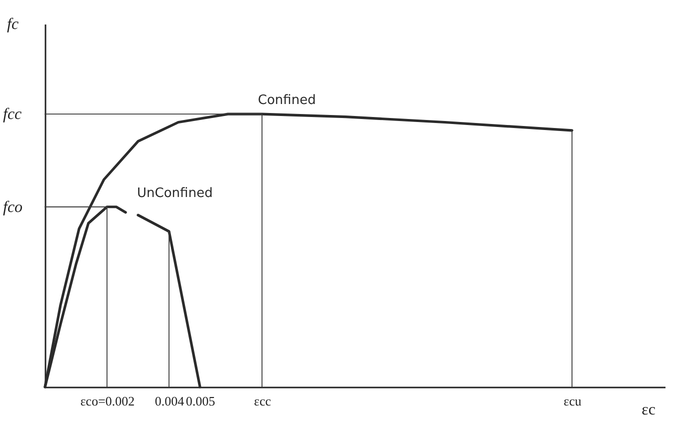  Describe the element at coordinates (169, 401) in the screenshot. I see `x-tick-label: 0.004` at that location.